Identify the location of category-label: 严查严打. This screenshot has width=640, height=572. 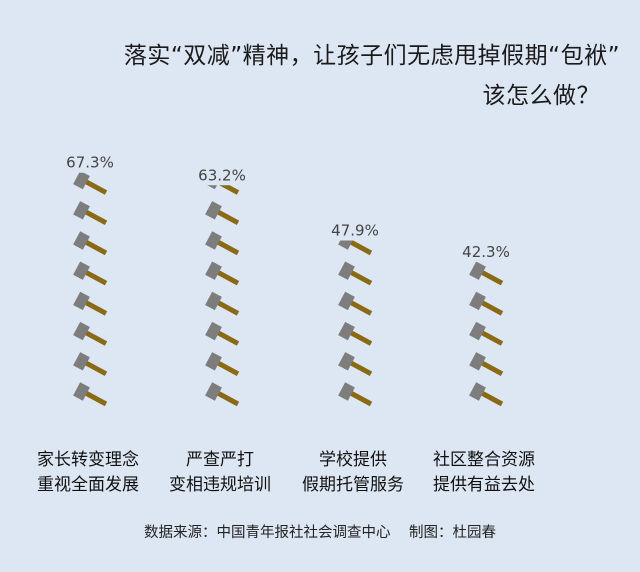
(220, 460).